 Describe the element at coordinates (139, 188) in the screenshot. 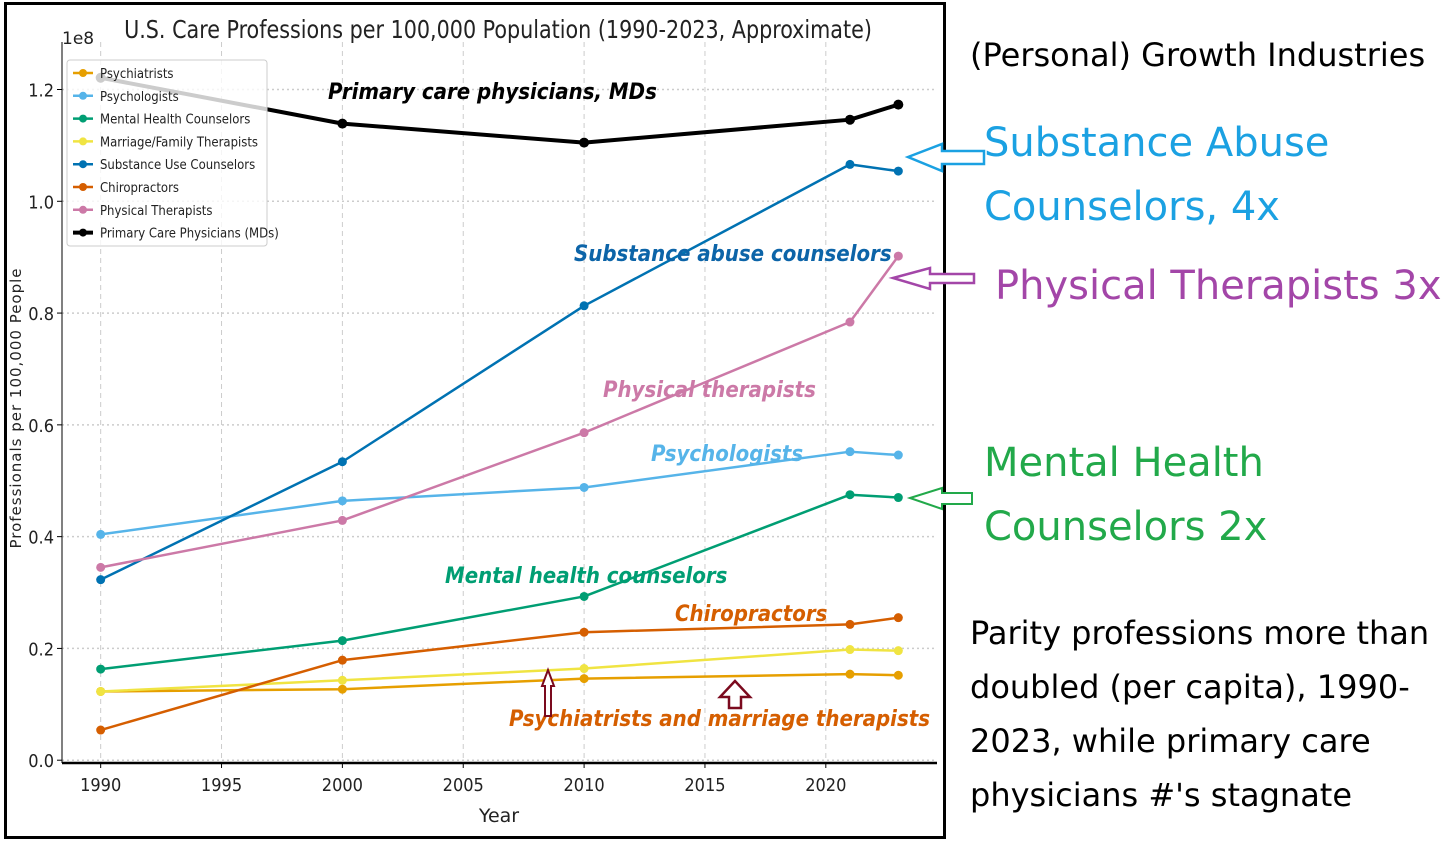

I see `legend-label: Chiropractors` at that location.